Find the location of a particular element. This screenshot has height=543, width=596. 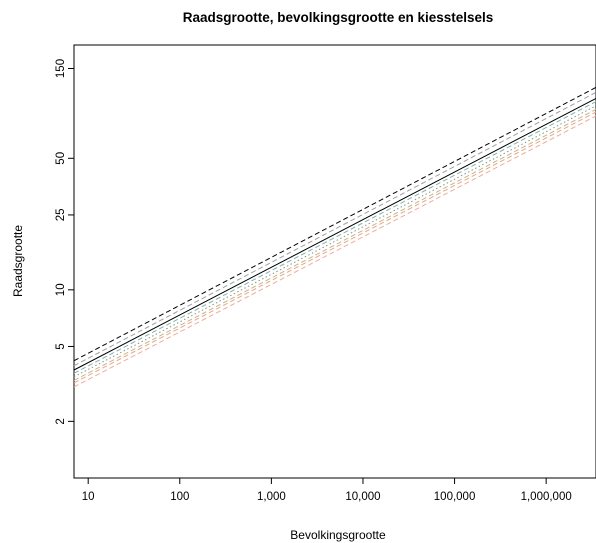

y-tick-label: 10 is located at coordinates (61, 289).